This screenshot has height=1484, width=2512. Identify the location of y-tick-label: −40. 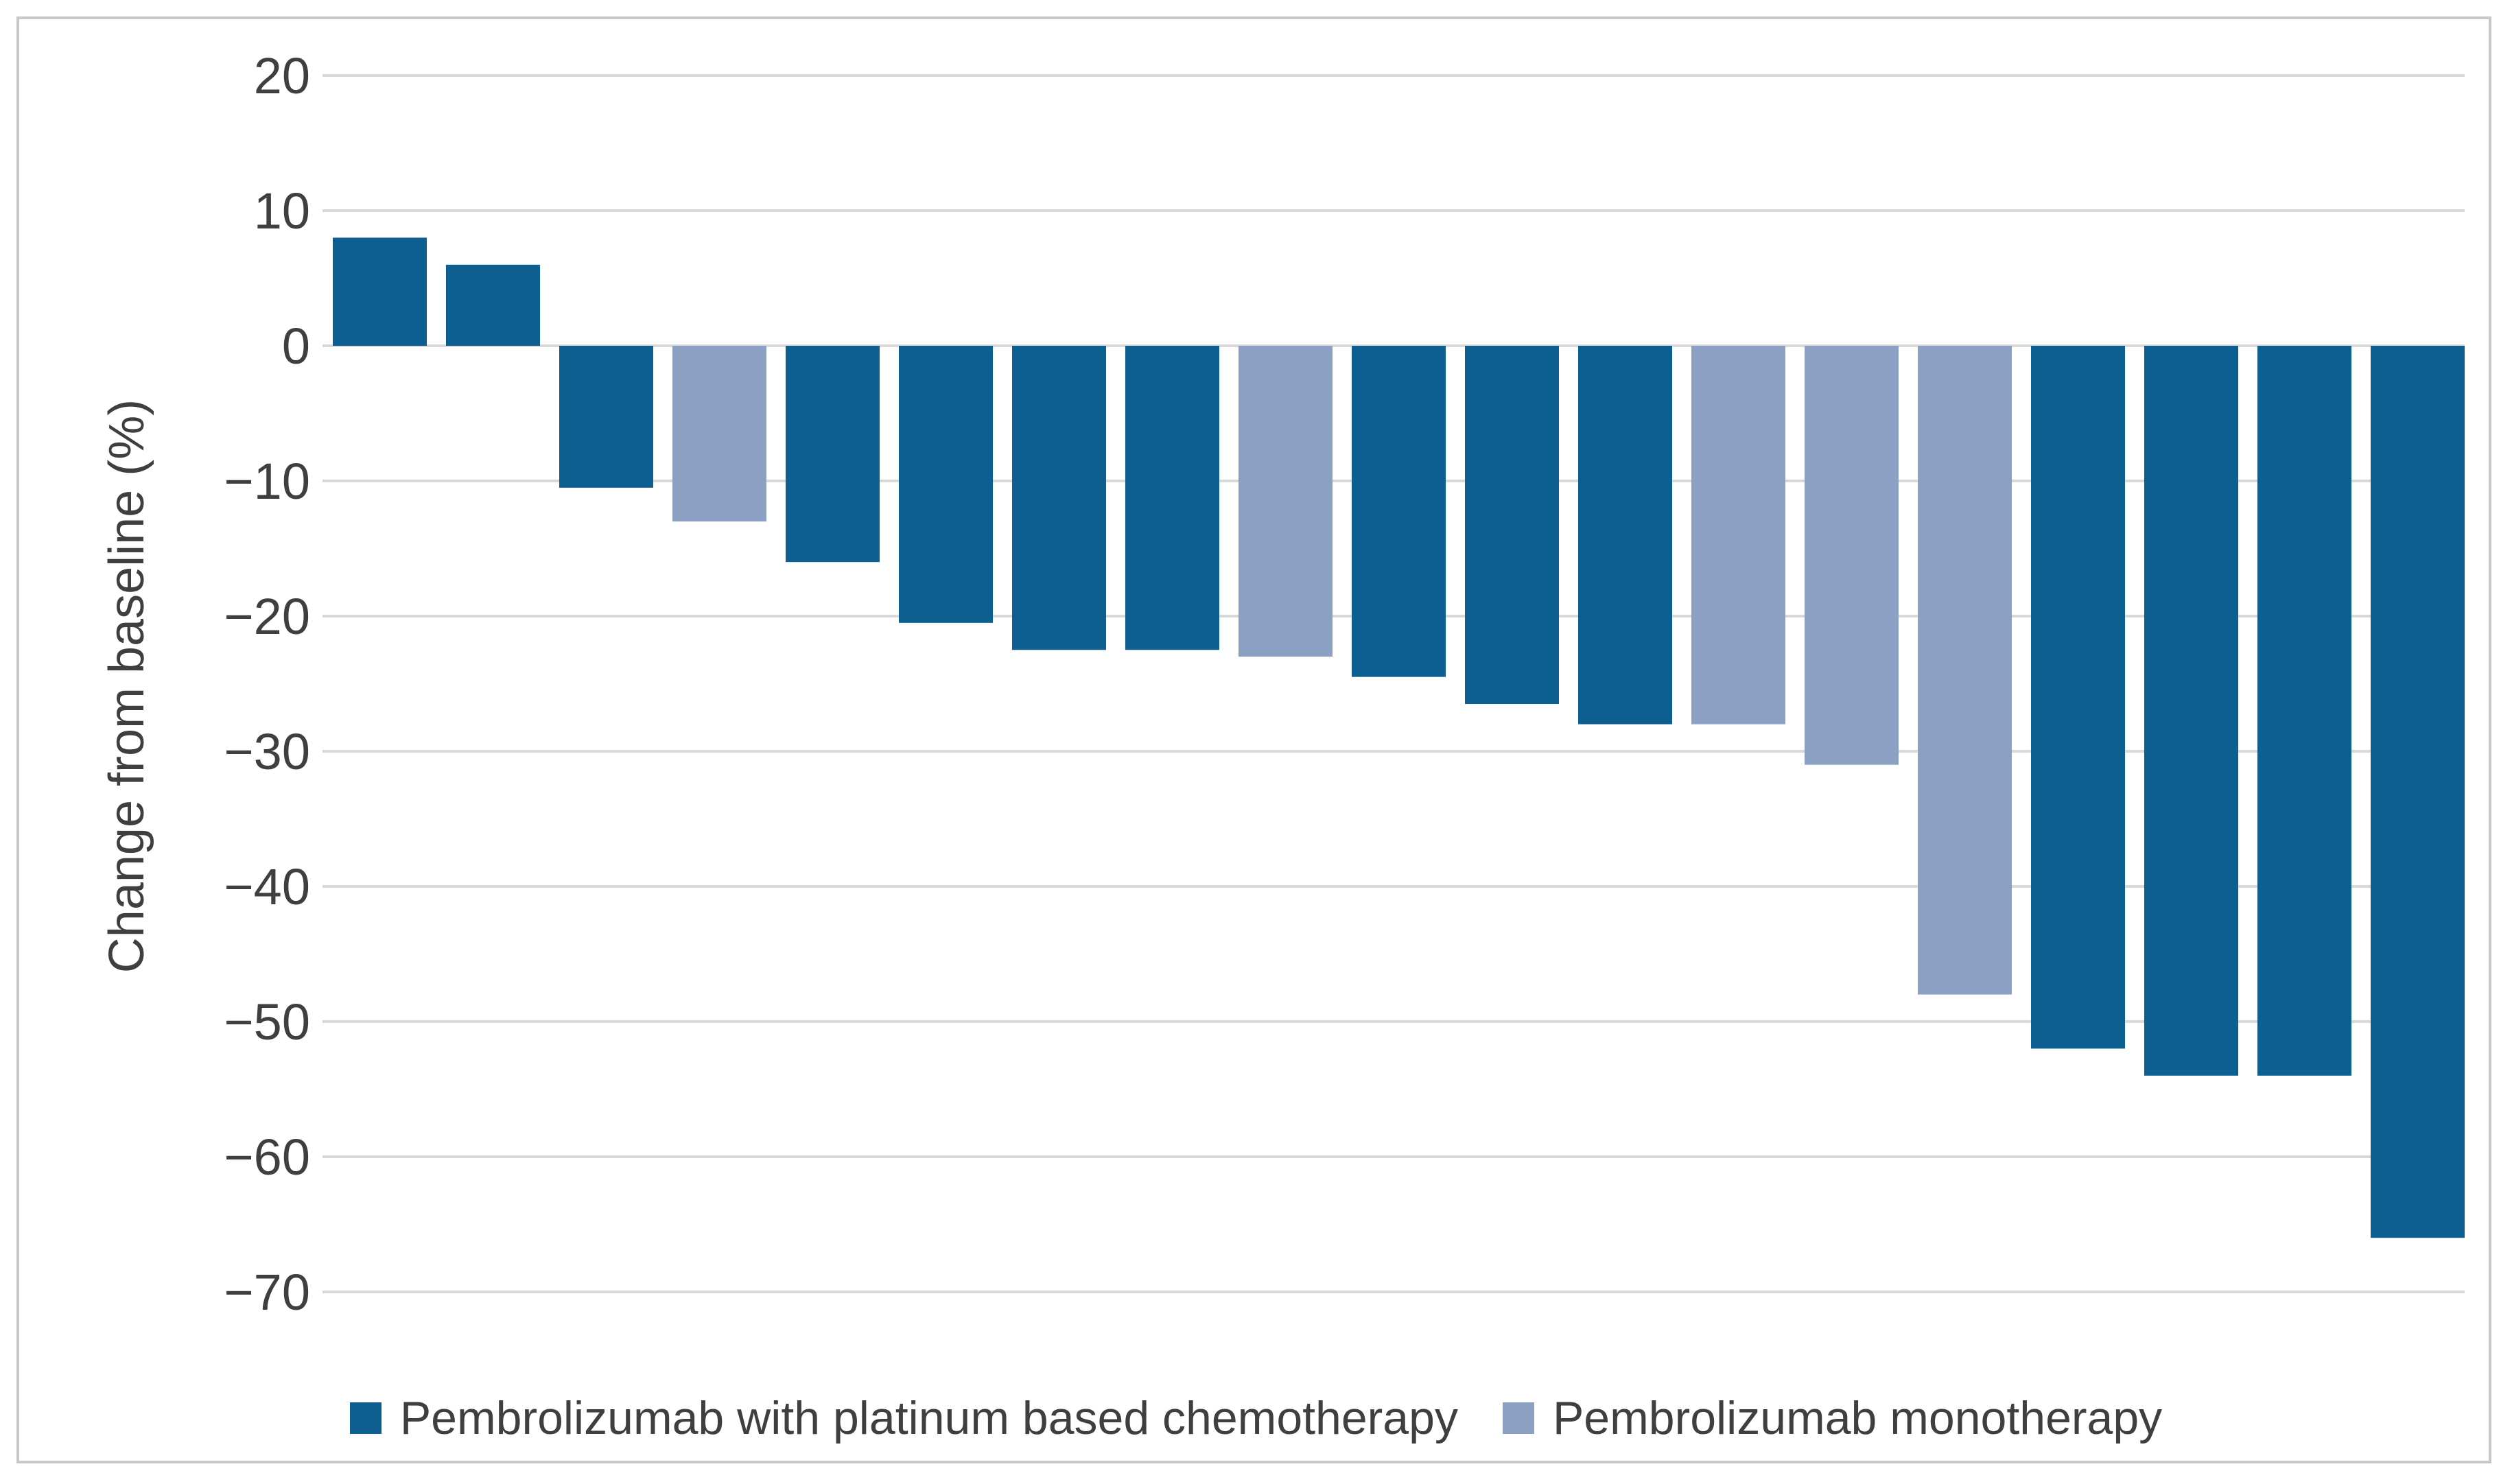
(267, 886).